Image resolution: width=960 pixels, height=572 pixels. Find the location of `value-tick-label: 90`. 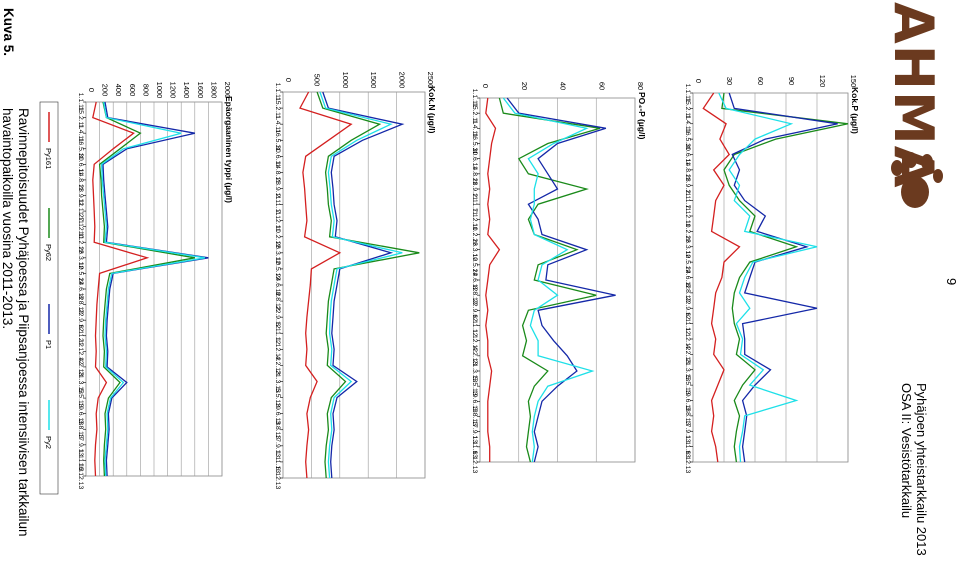

value-tick-label: 90 is located at coordinates (791, 81).